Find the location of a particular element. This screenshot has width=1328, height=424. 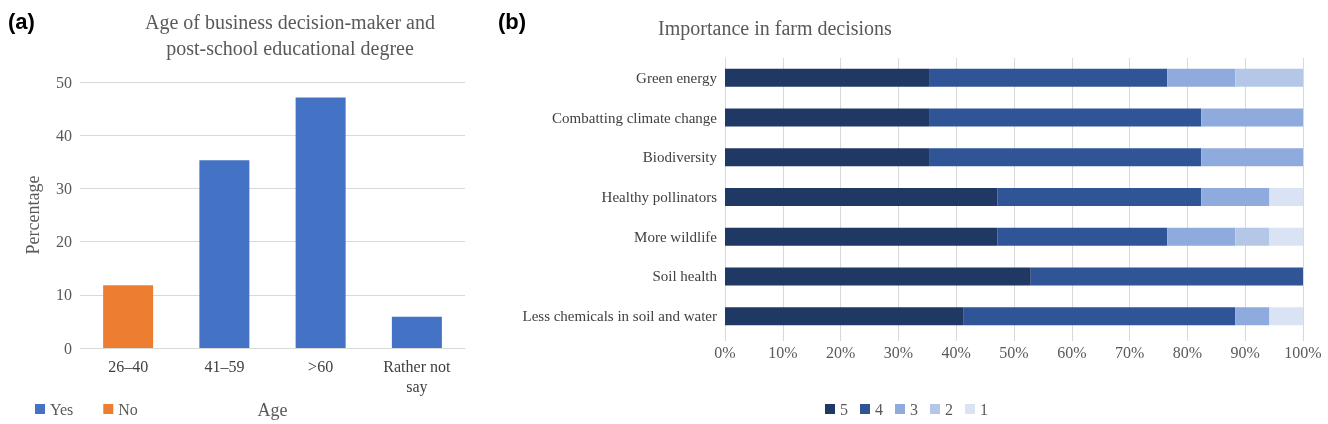

y-tick-label: 10 is located at coordinates (64, 295).